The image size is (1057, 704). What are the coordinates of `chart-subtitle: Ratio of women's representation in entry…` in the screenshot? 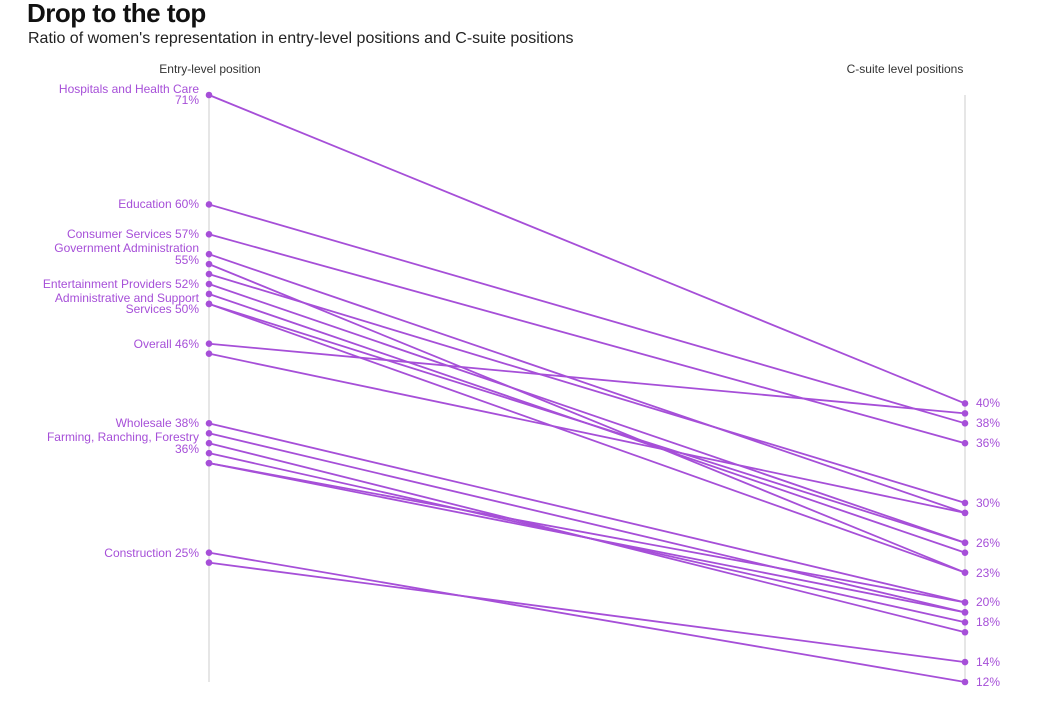 It's located at (301, 38).